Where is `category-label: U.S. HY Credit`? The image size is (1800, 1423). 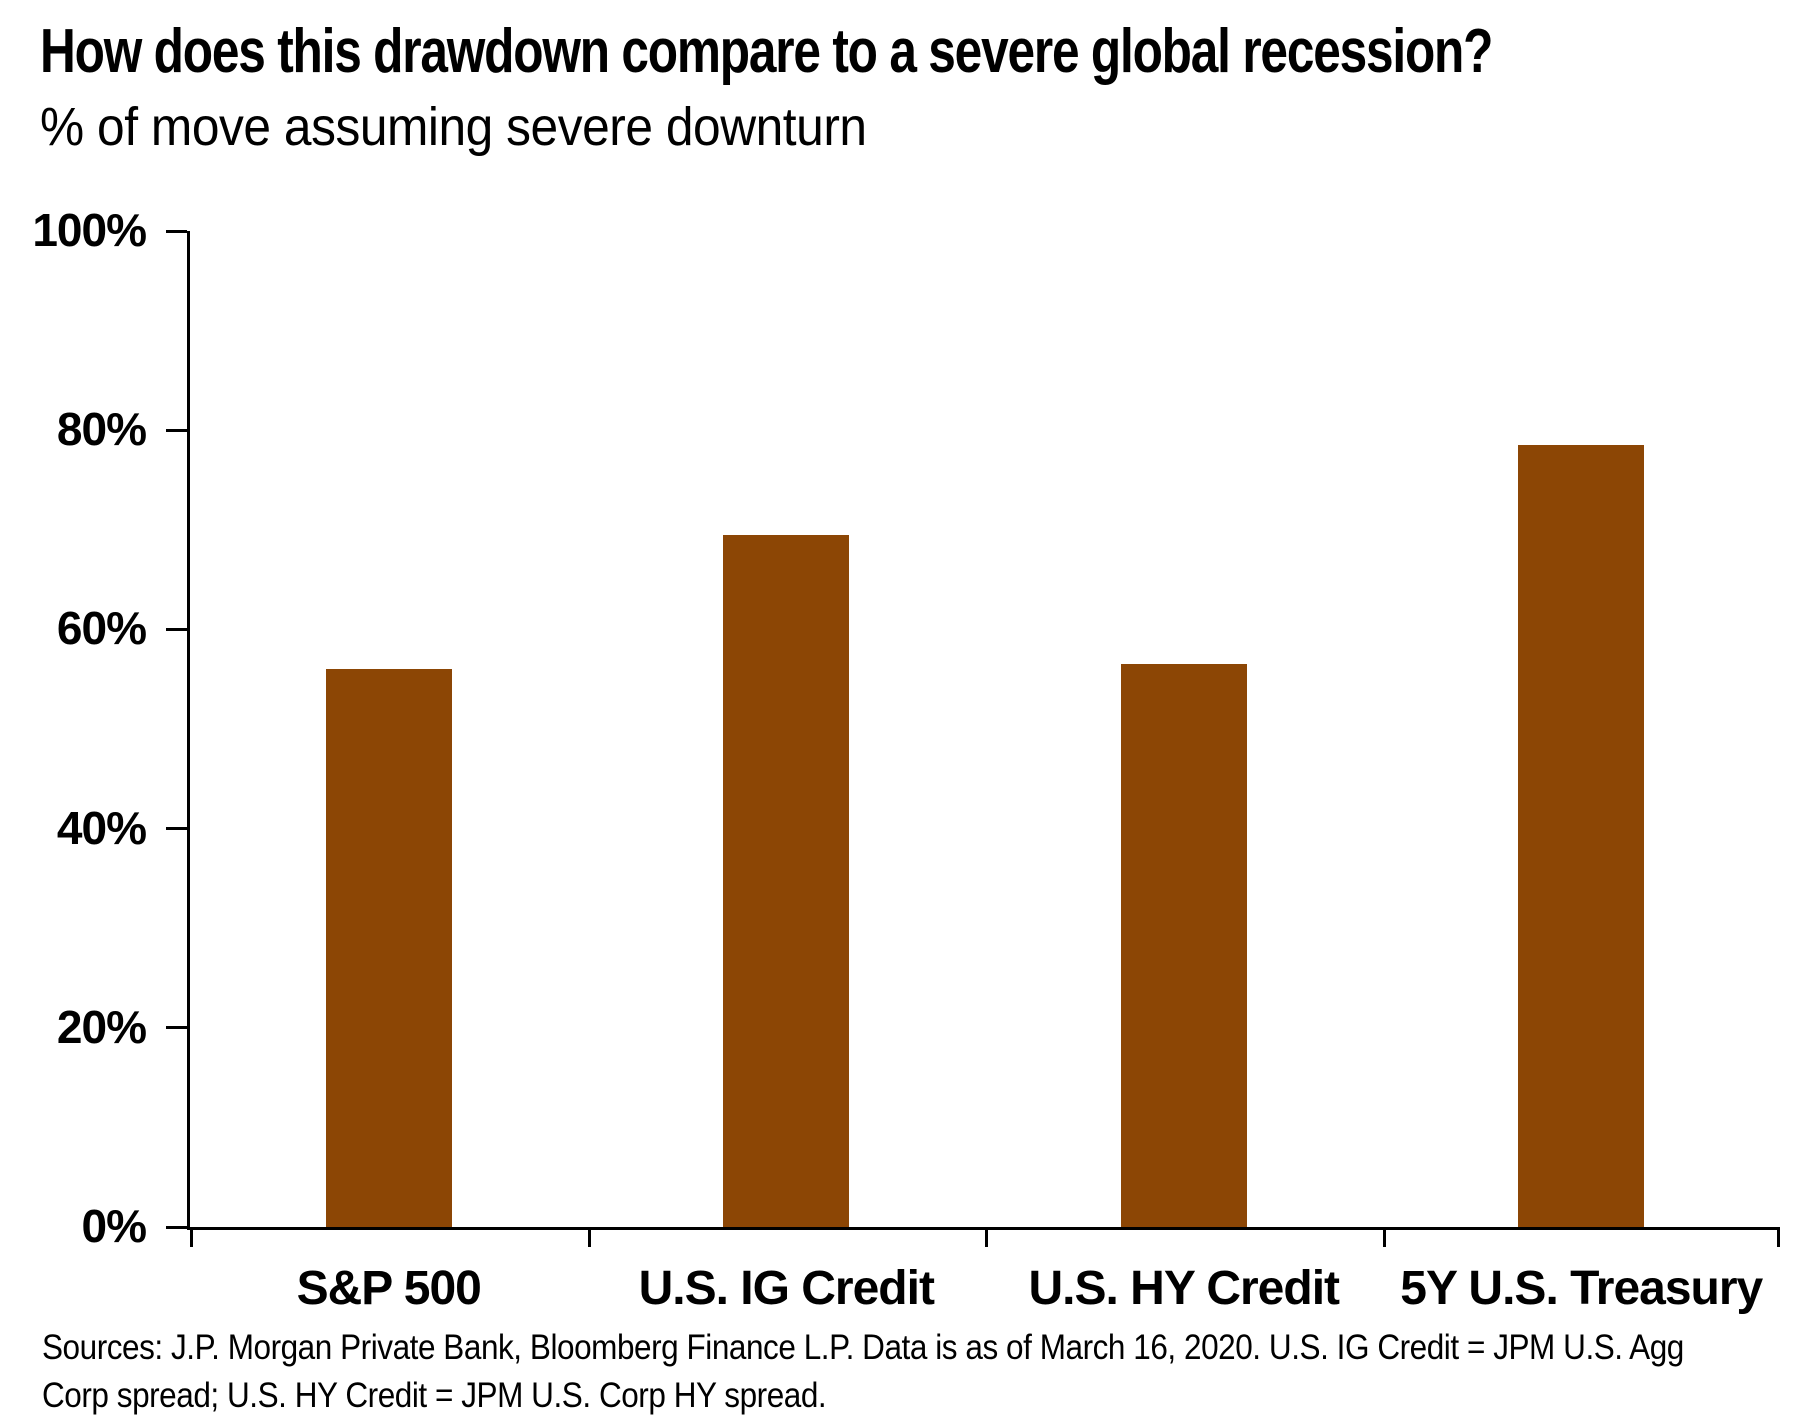
category-label: U.S. HY Credit is located at coordinates (1184, 1288).